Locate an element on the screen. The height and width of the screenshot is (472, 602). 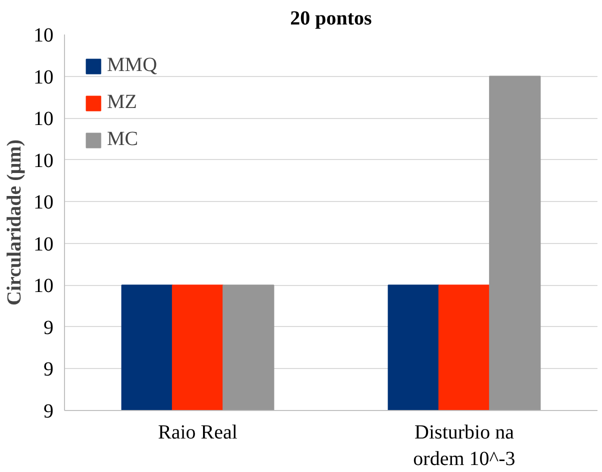
legend-label: MZ is located at coordinates (122, 102).